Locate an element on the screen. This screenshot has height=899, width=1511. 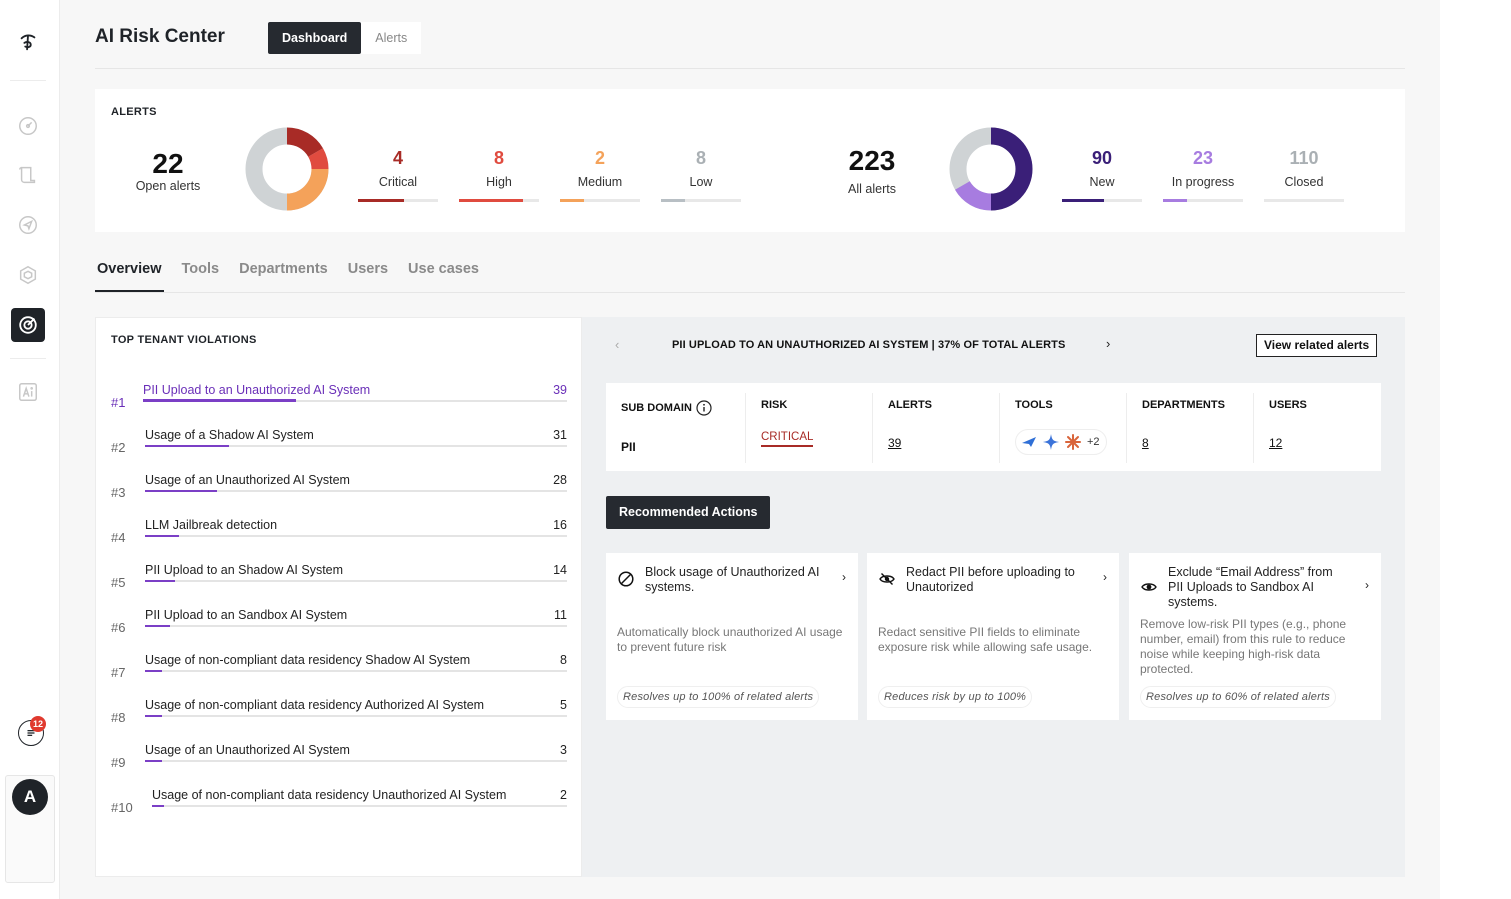
tab-overview: Overview is located at coordinates (129, 275).